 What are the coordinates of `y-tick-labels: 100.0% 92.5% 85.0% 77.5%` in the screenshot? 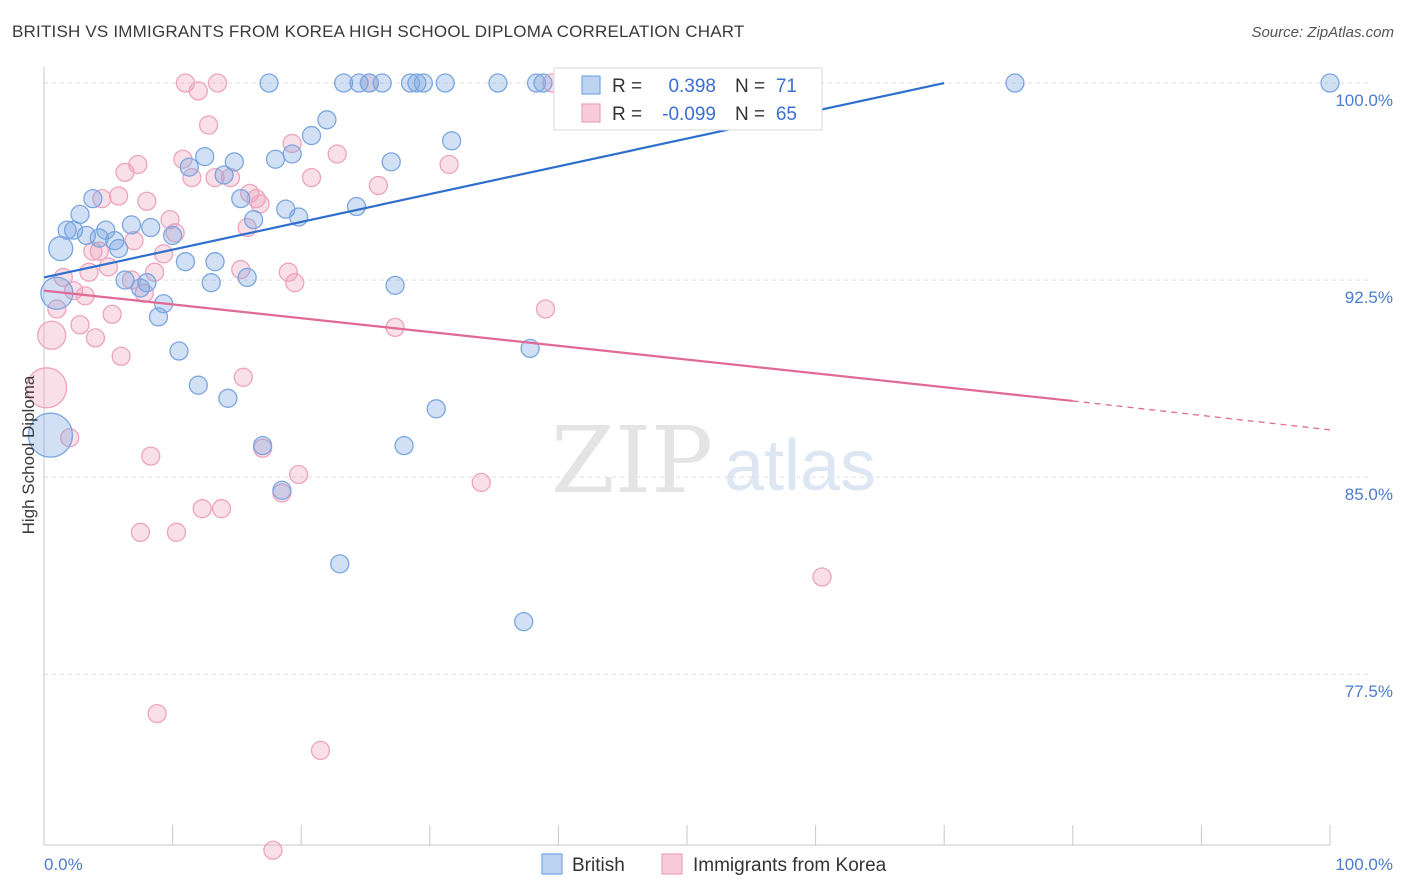 It's located at (1364, 396).